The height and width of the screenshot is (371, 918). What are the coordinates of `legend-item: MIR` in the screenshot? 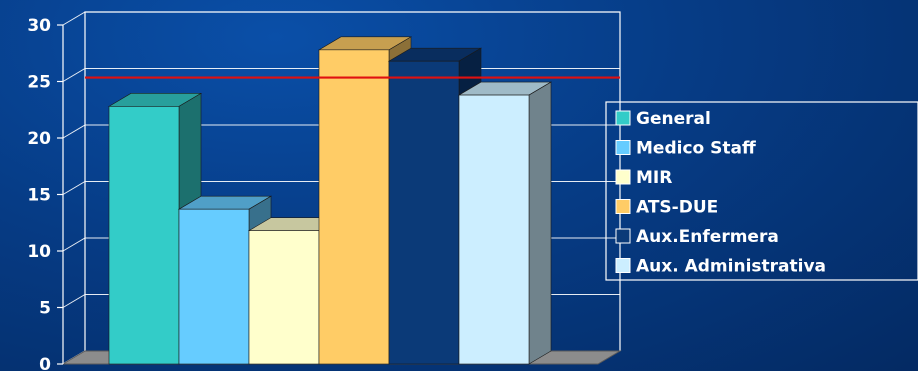 It's located at (643, 178).